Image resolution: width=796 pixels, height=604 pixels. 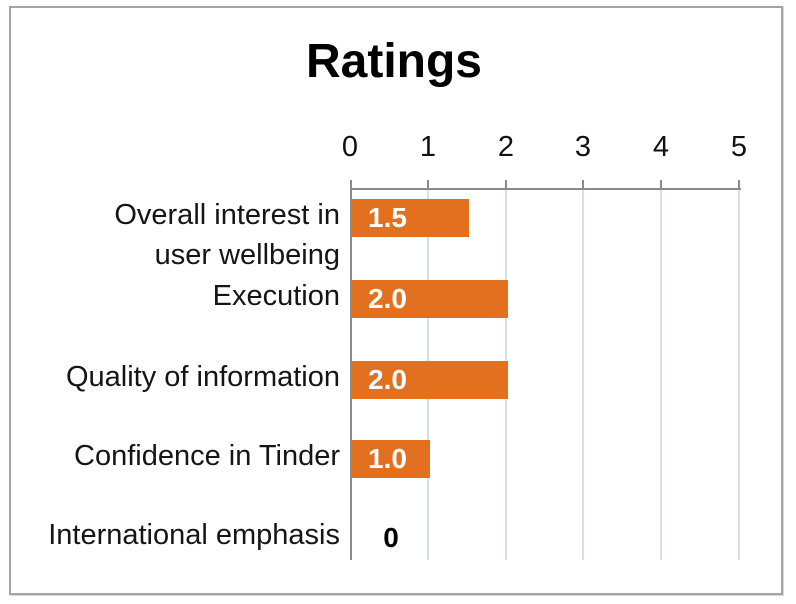 What do you see at coordinates (661, 147) in the screenshot?
I see `x-axis-tick-label: 4` at bounding box center [661, 147].